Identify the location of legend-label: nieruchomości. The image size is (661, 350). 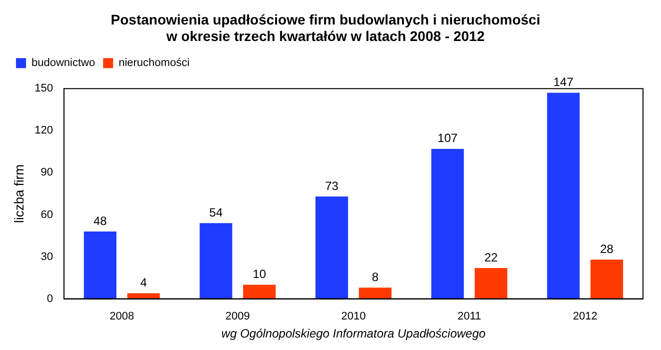
(154, 63).